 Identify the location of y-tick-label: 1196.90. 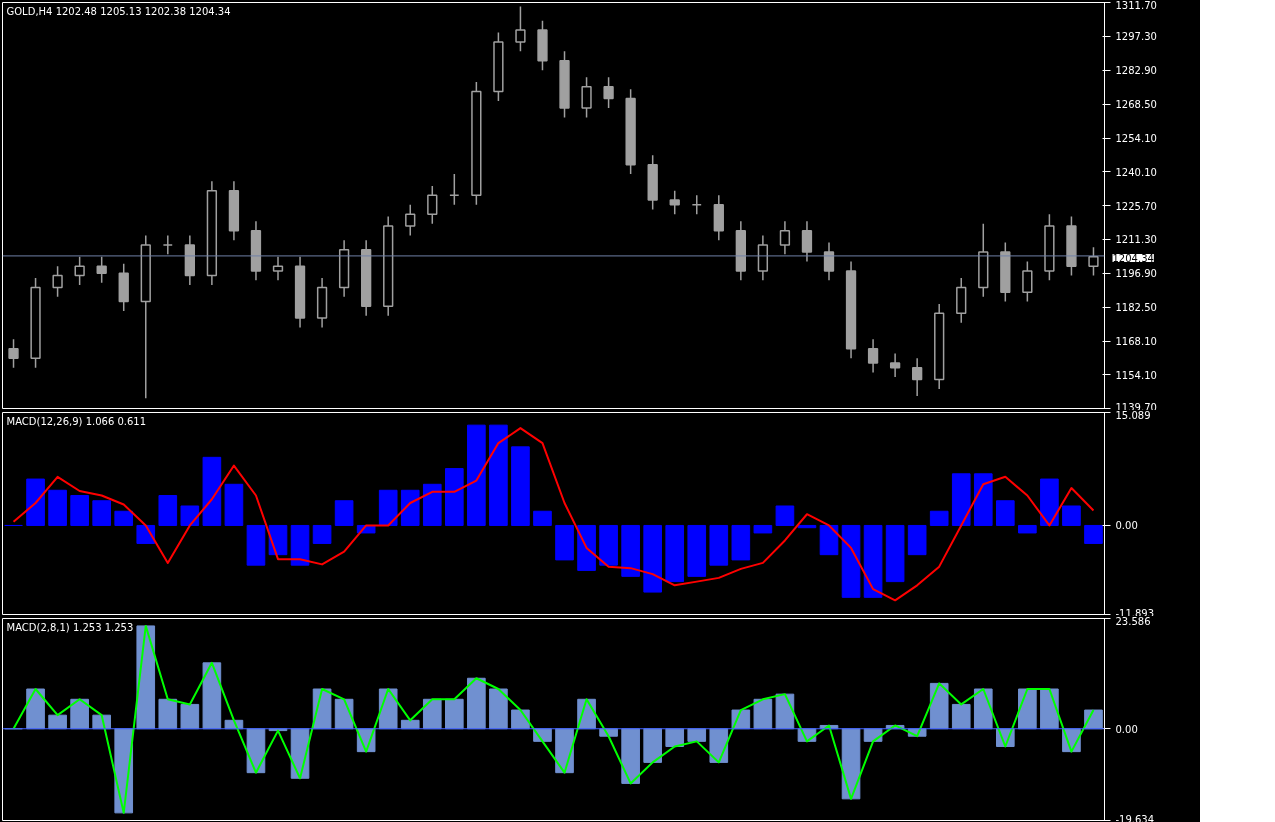
(1136, 274).